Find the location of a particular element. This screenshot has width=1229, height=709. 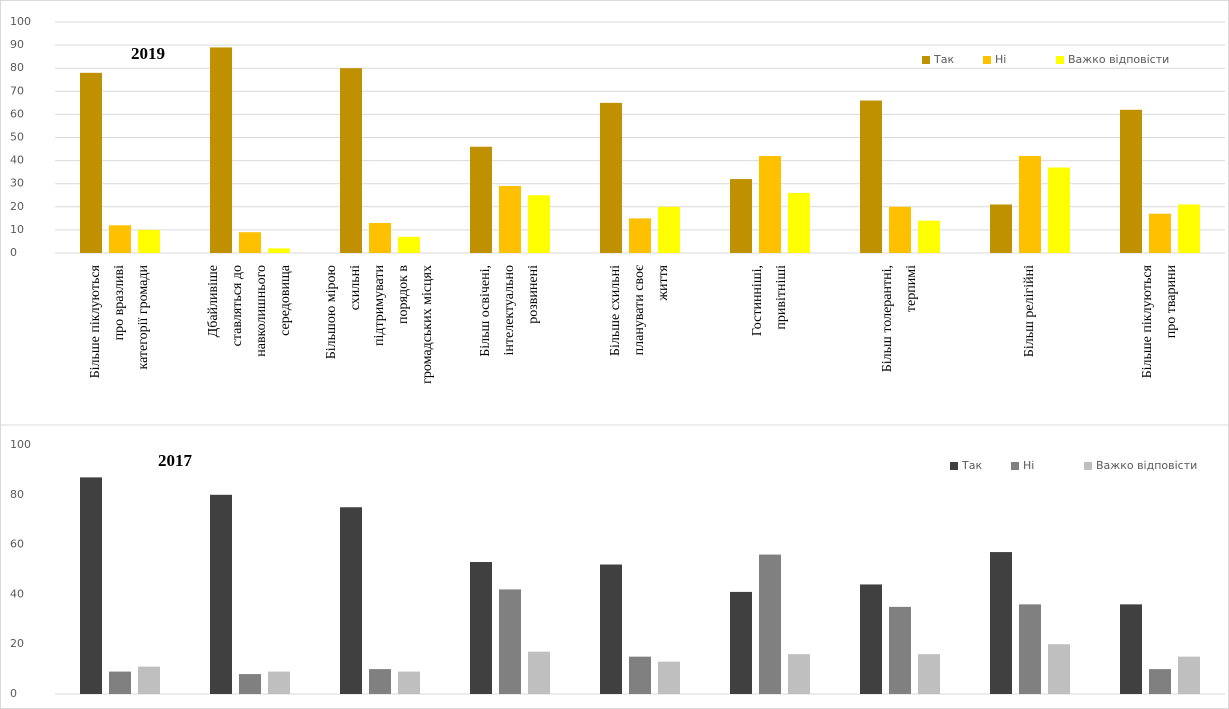

x-tick-label: інтелектуально is located at coordinates (509, 310).